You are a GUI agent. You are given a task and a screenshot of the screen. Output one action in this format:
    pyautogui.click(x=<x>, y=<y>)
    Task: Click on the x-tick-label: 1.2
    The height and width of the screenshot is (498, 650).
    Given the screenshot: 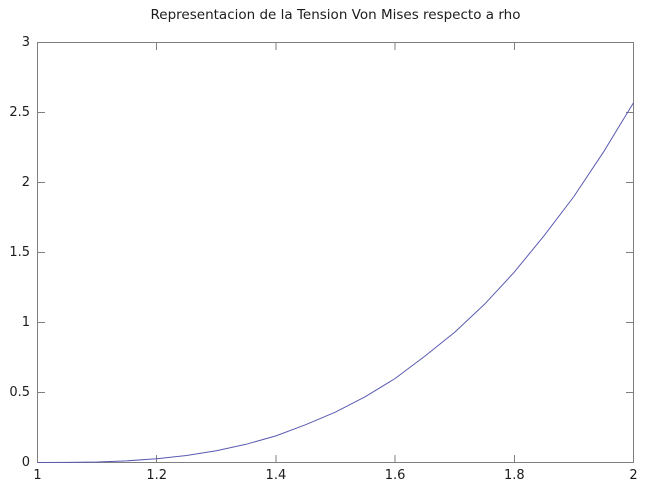 What is the action you would take?
    pyautogui.click(x=157, y=475)
    